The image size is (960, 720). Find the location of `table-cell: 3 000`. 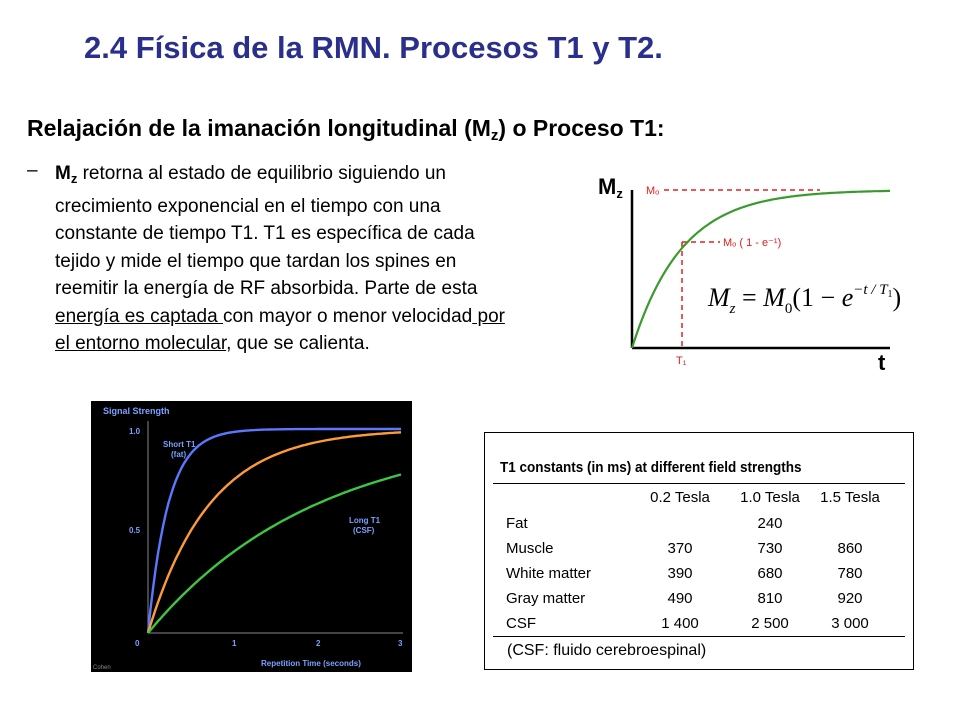

table-cell: 3 000 is located at coordinates (850, 623).